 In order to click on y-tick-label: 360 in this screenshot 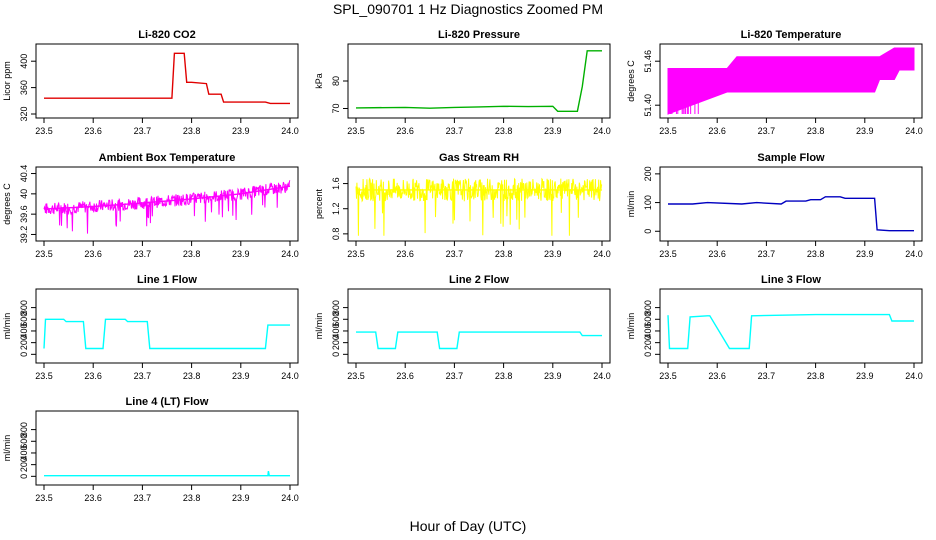, I will do `click(24, 87)`.